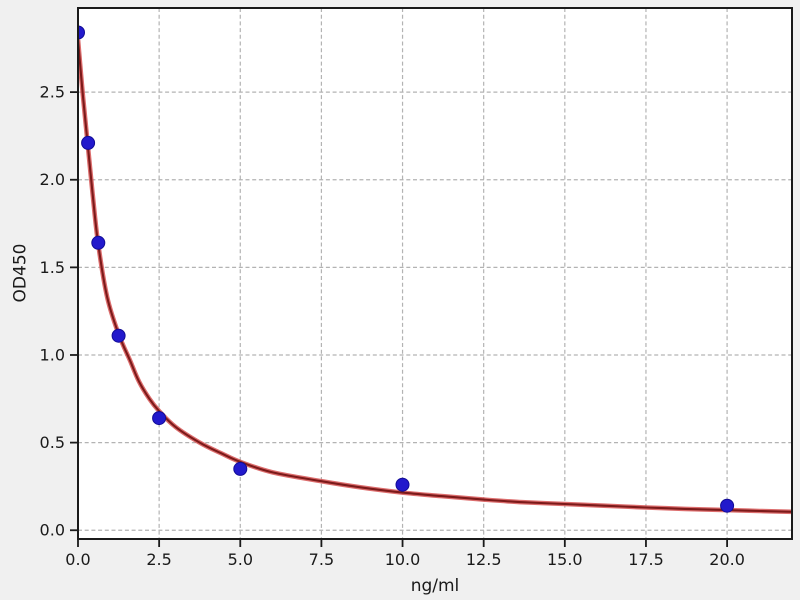  Describe the element at coordinates (240, 559) in the screenshot. I see `x-tick-label: 5.0` at that location.